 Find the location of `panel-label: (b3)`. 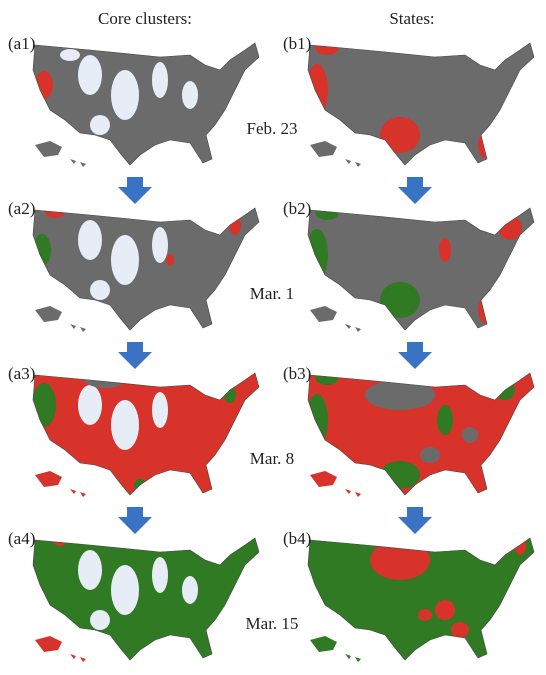

panel-label: (b3) is located at coordinates (297, 373).